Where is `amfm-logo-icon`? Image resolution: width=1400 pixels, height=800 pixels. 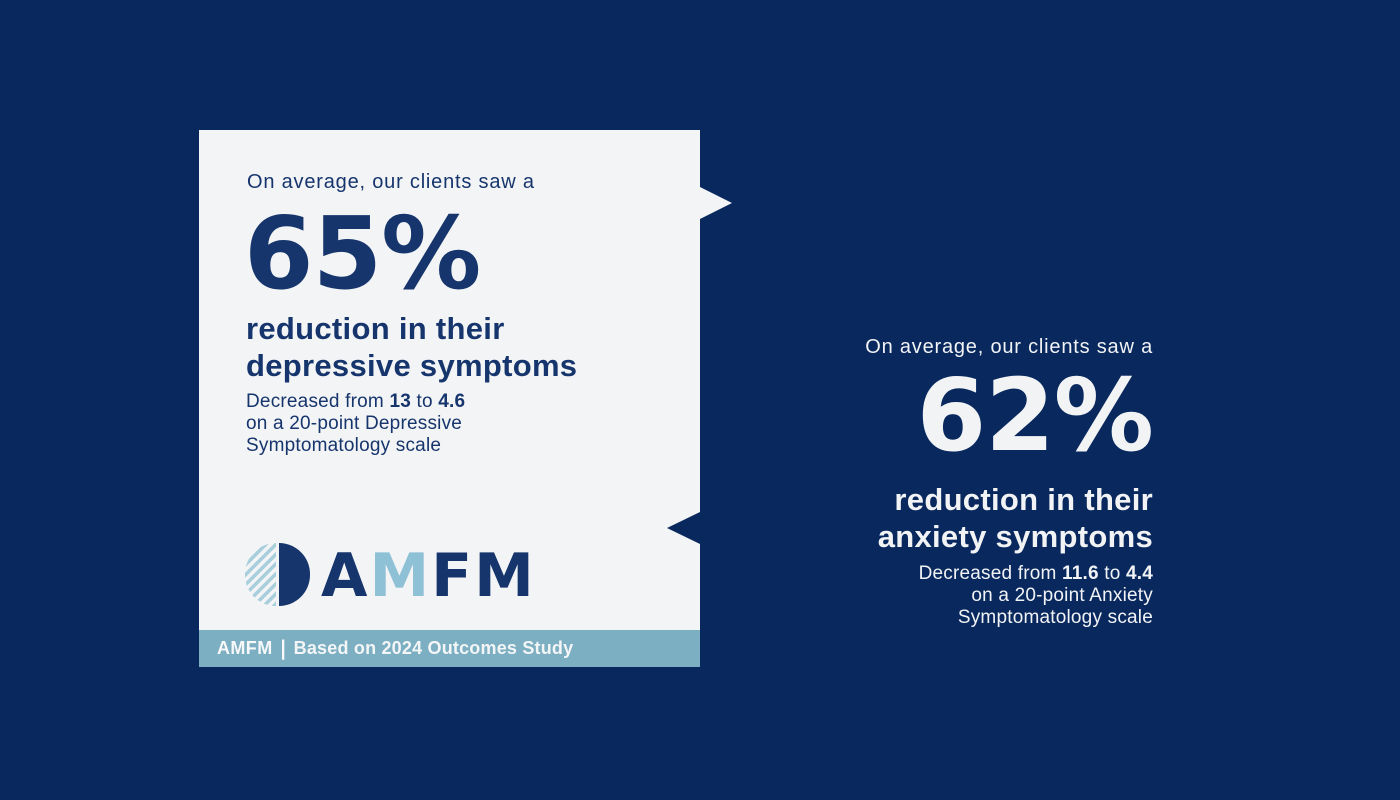 amfm-logo-icon is located at coordinates (278, 574).